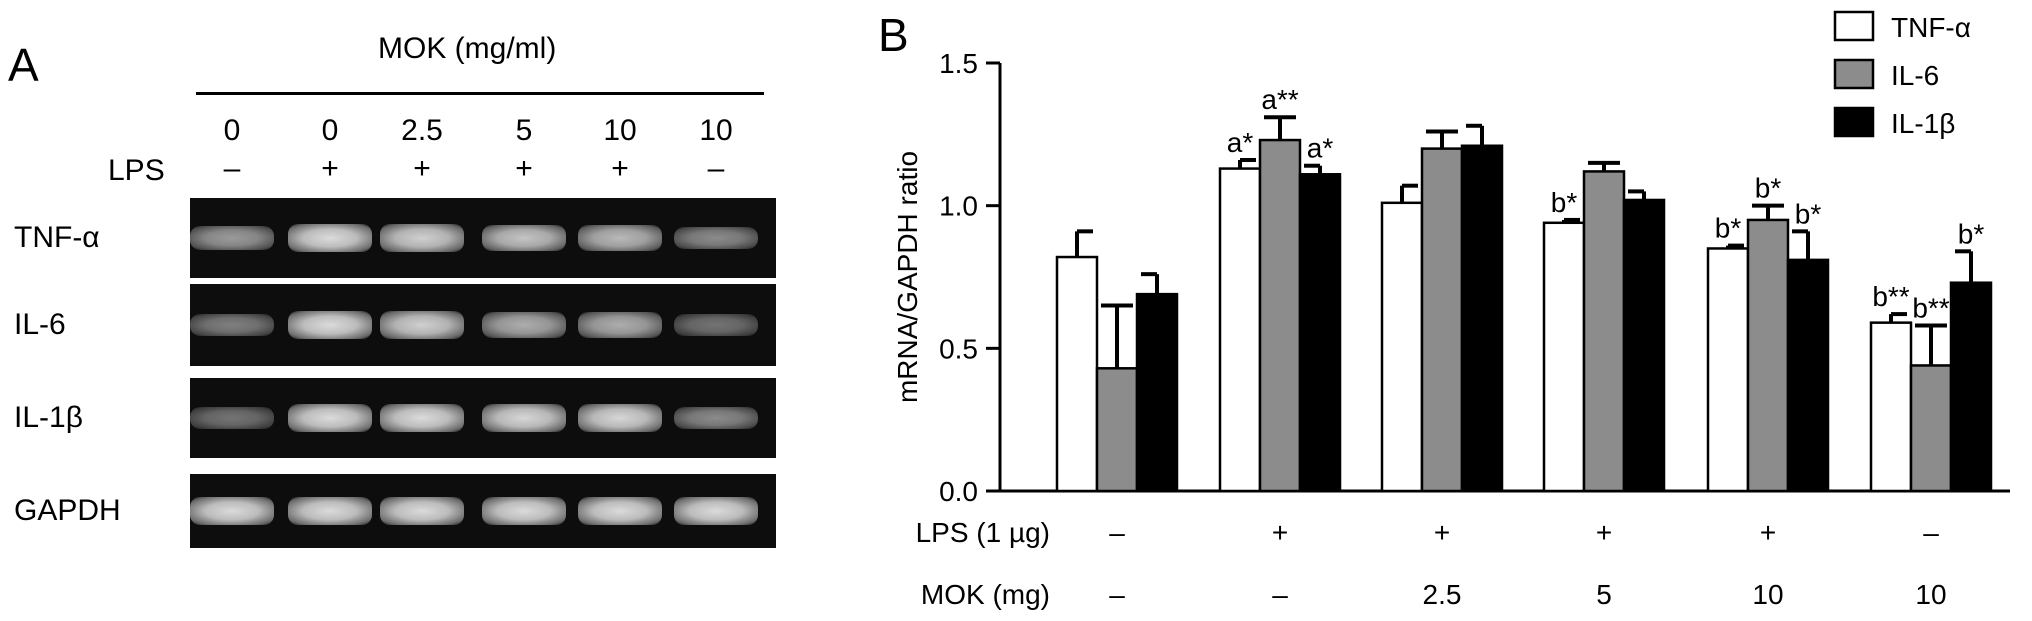  What do you see at coordinates (893, 35) in the screenshot?
I see `panel-b-label: B` at bounding box center [893, 35].